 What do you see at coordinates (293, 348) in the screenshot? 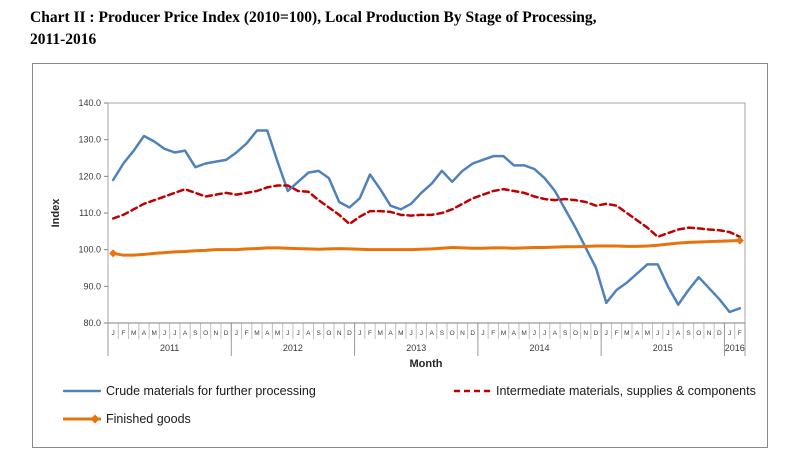
I see `year-tick-label: 2012` at bounding box center [293, 348].